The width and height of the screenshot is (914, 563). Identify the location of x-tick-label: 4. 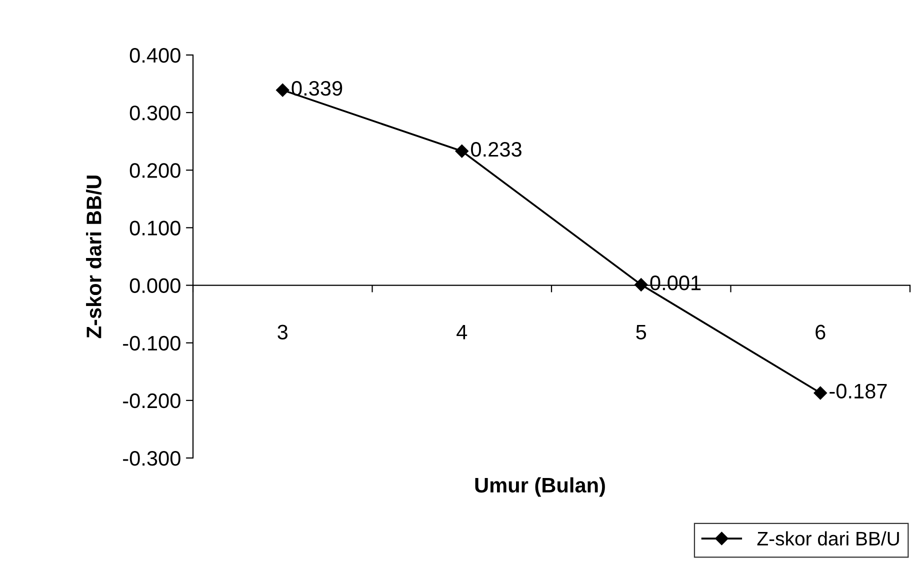
(462, 332).